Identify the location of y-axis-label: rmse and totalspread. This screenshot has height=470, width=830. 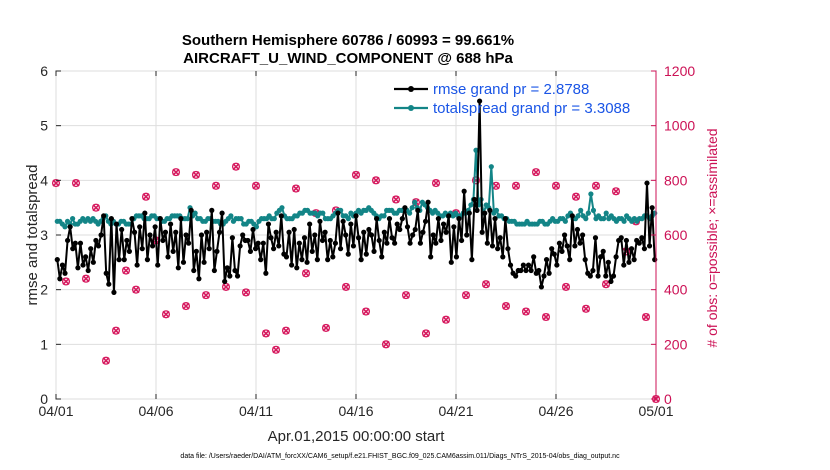
(32, 235).